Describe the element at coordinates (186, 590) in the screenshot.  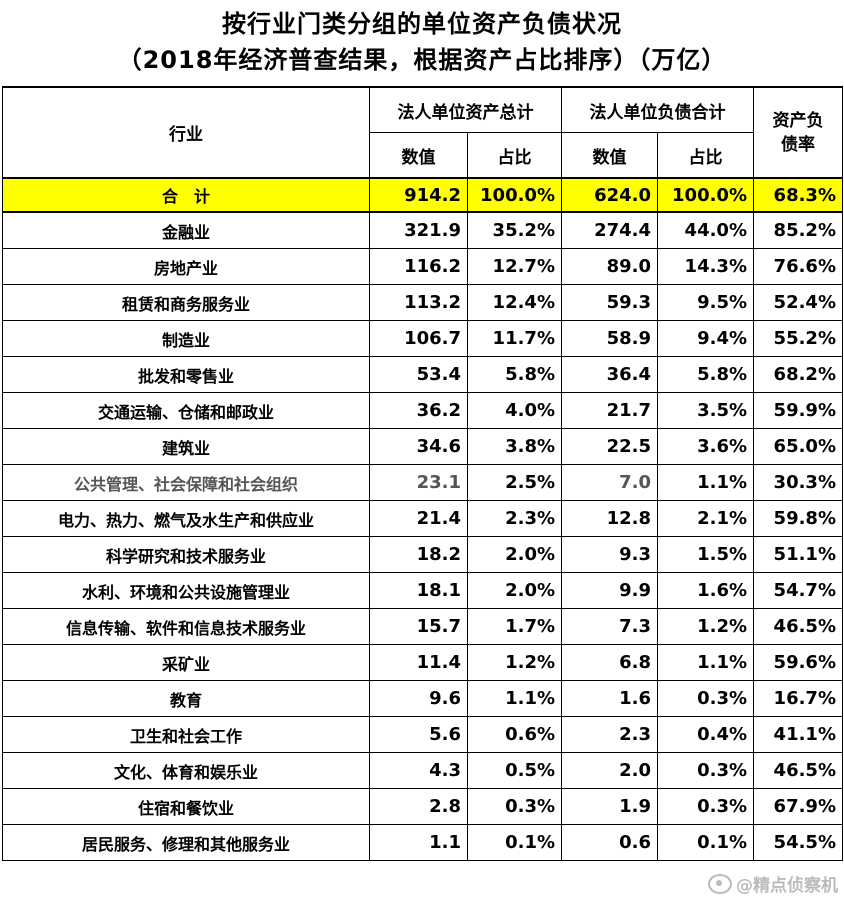
I see `industry-cell: 水利、环境和公共设施管理业` at that location.